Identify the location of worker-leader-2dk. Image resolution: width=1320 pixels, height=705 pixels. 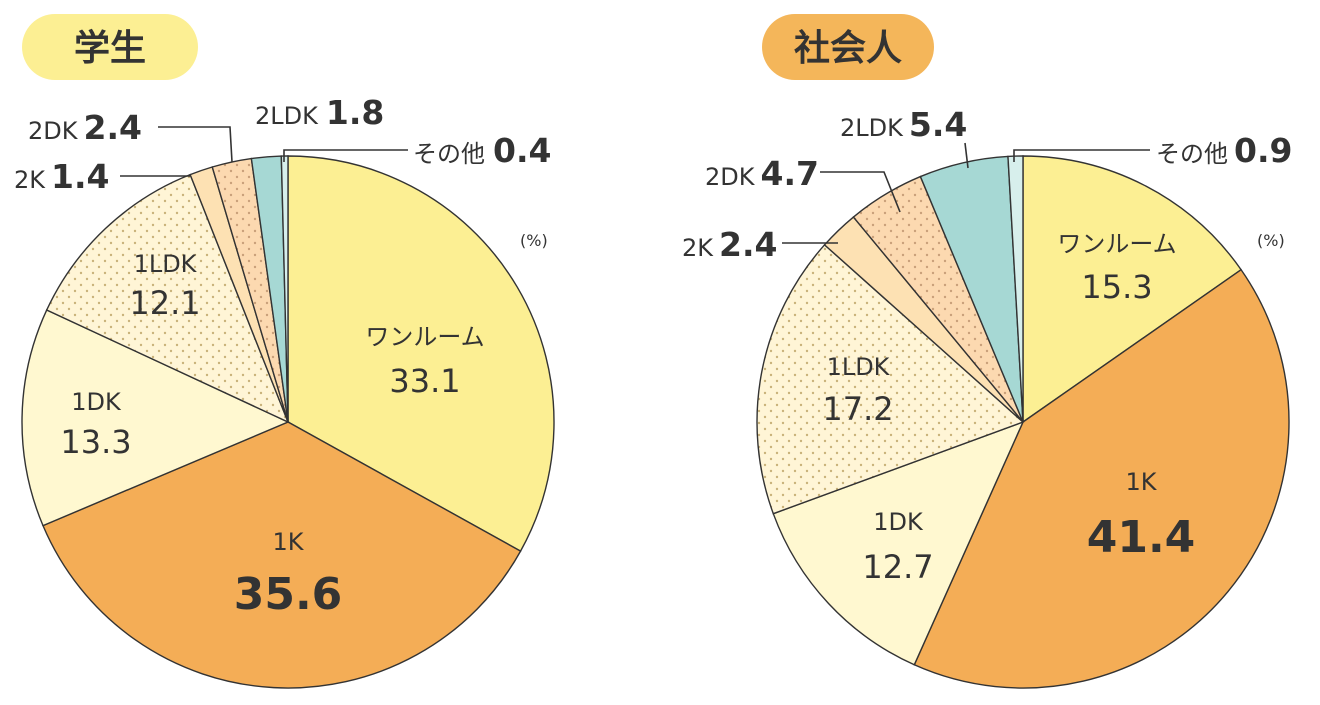
(860, 192).